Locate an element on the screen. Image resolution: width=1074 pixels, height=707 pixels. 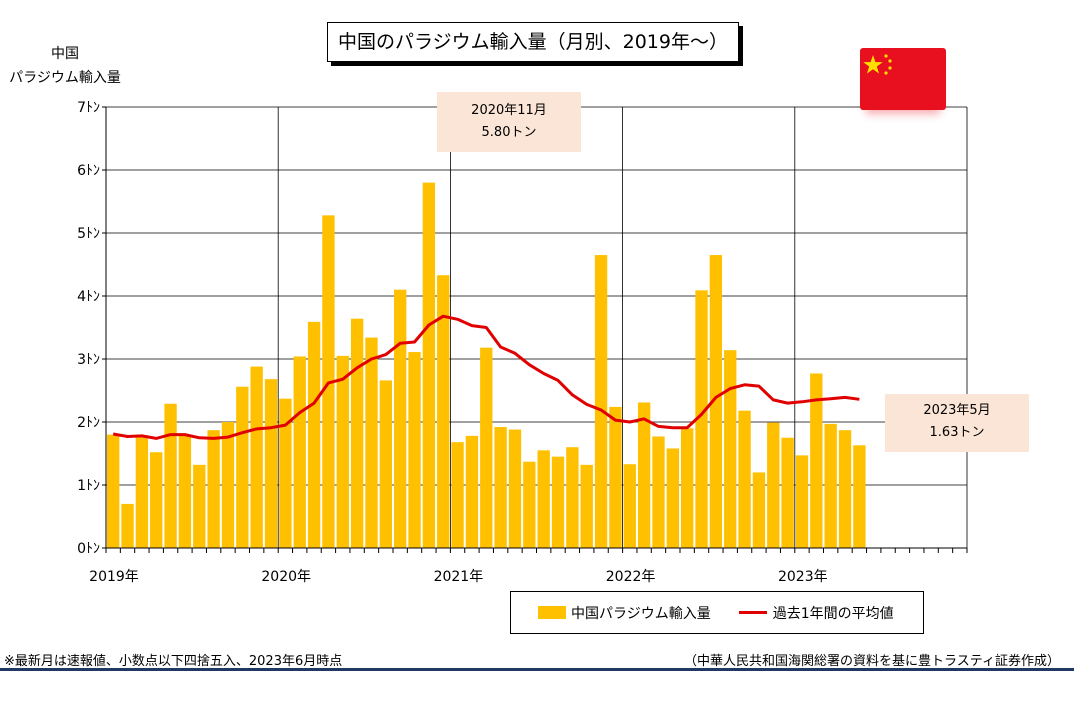
legend-item-imports: 中国パラジウム輸入量 is located at coordinates (611, 613).